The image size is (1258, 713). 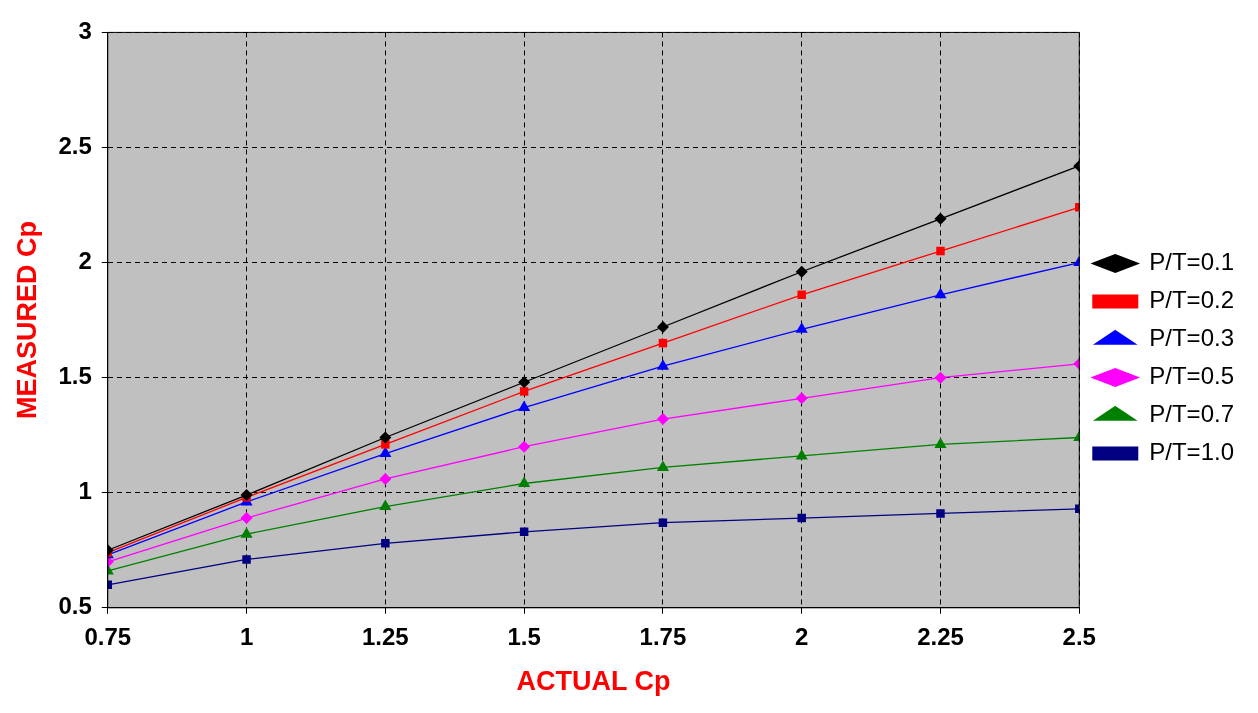 What do you see at coordinates (1191, 414) in the screenshot?
I see `legend-label: P/T=0.7` at bounding box center [1191, 414].